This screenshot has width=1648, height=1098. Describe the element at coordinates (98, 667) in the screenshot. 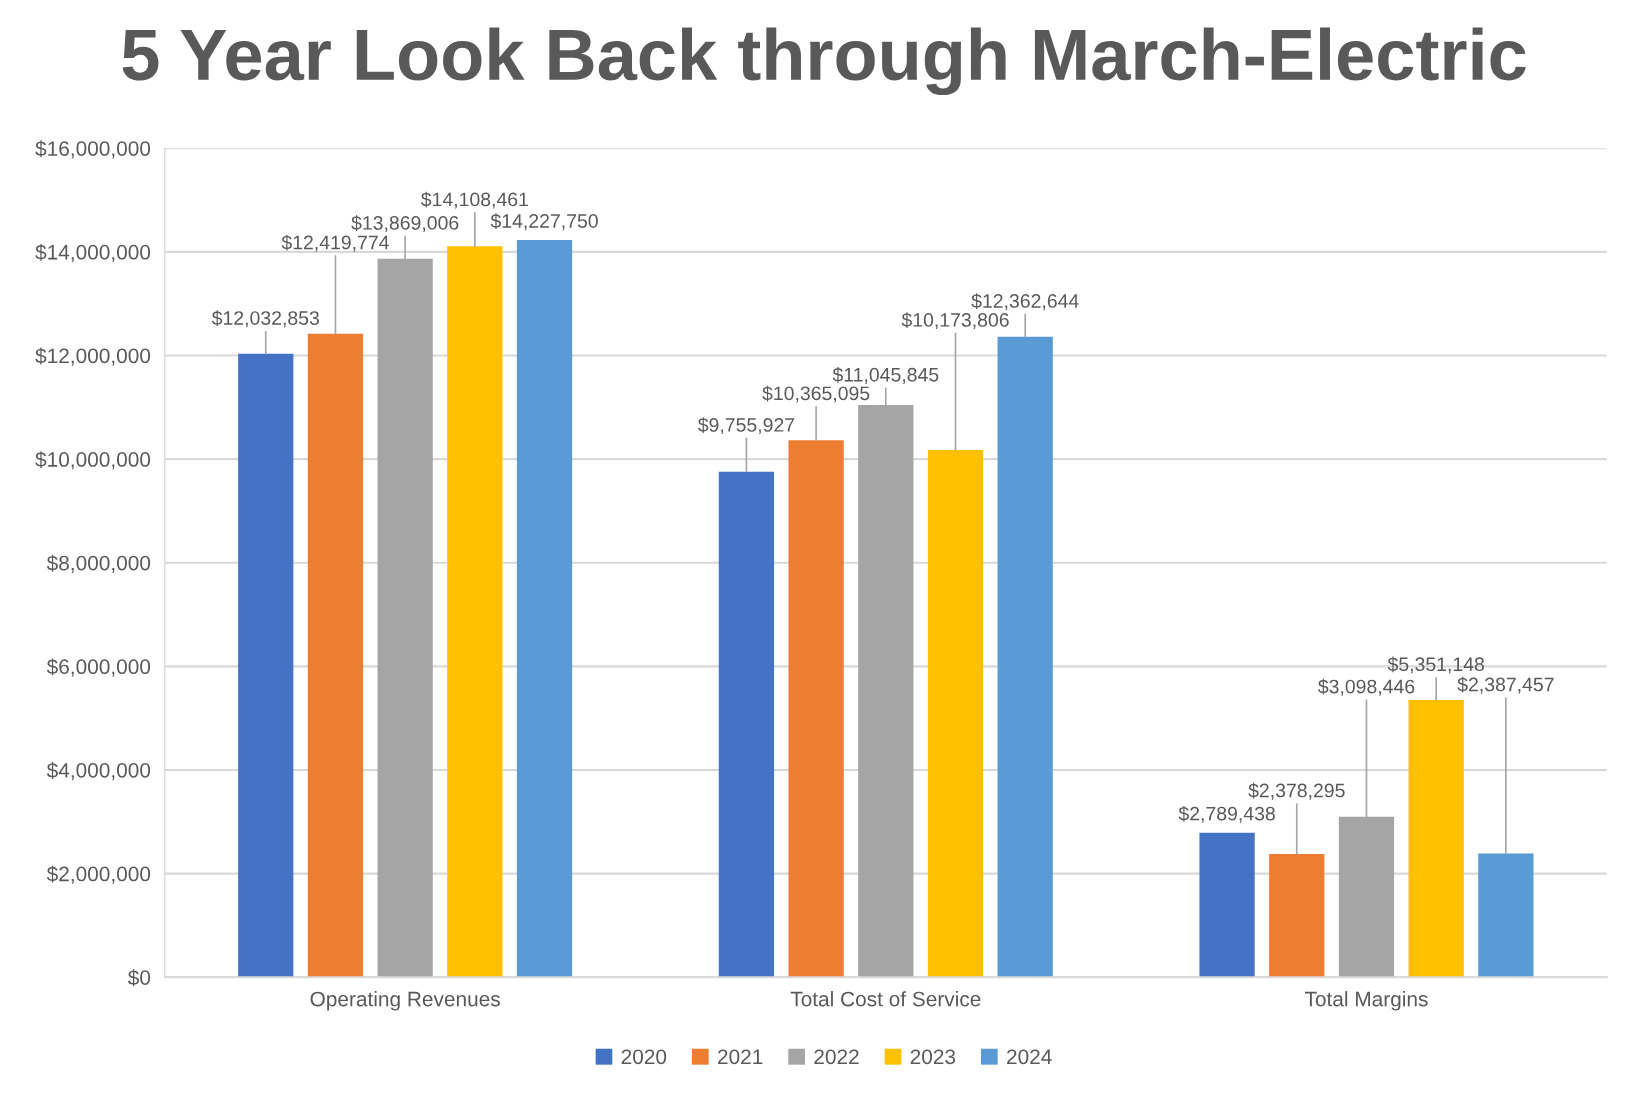

I see `y-tick-label: $6,000,000` at that location.